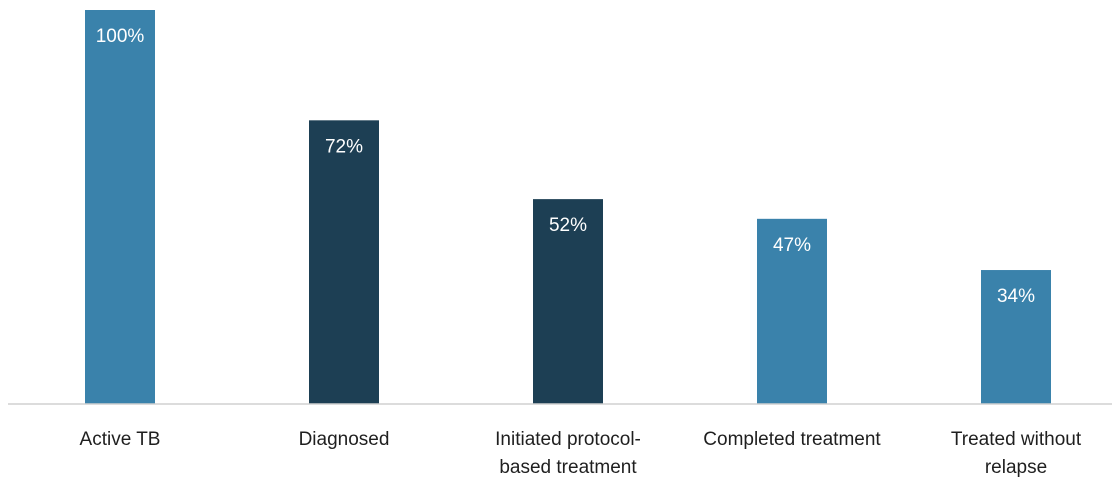  What do you see at coordinates (1016, 296) in the screenshot?
I see `bar-value-label-4: 34%` at bounding box center [1016, 296].